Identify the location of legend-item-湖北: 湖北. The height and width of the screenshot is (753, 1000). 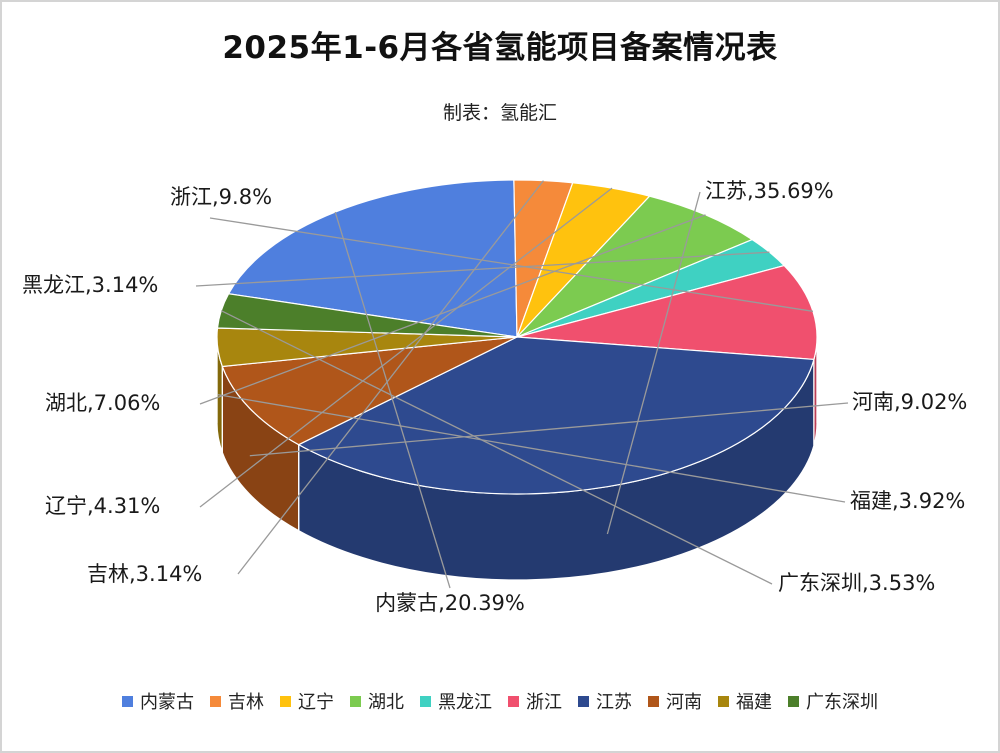
(377, 701).